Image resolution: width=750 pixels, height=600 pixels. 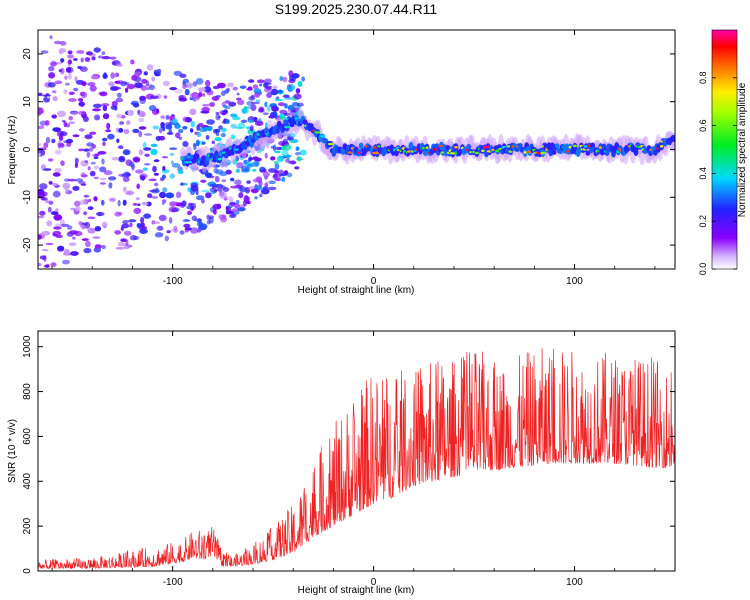 What do you see at coordinates (27, 436) in the screenshot?
I see `y-tick-label: 600` at bounding box center [27, 436].